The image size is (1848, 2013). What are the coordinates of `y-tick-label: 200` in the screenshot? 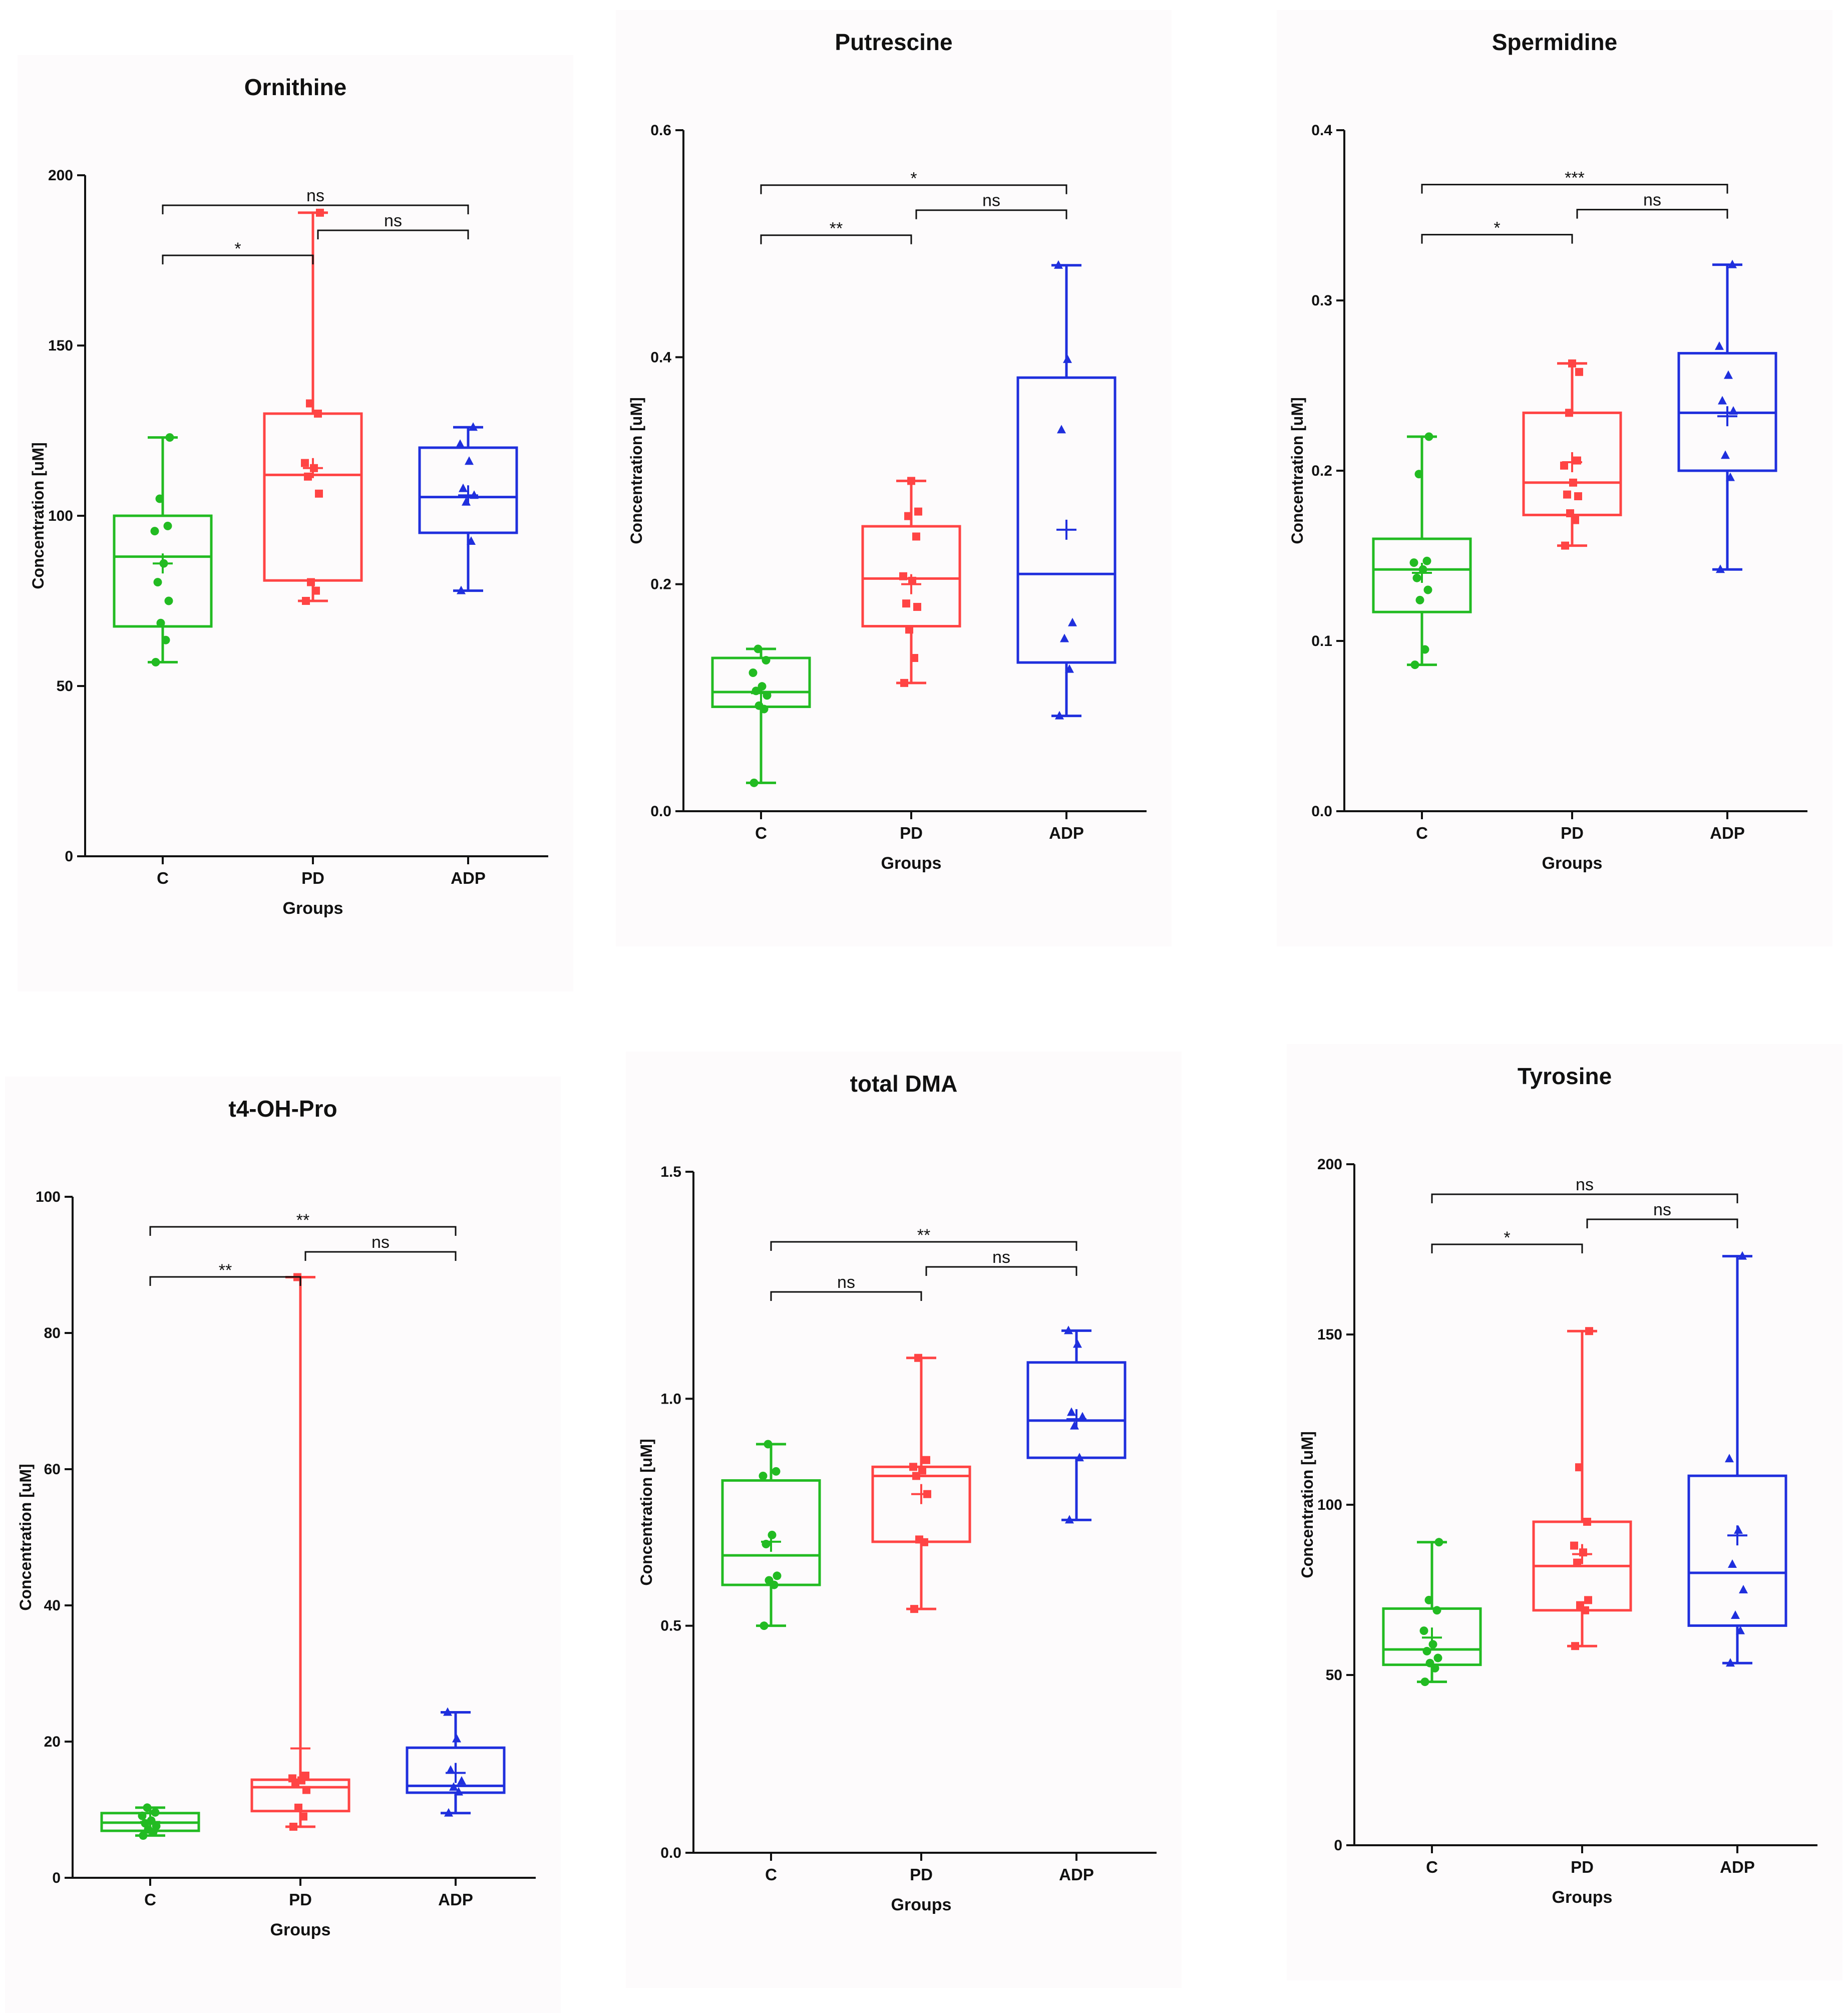 It's located at (1329, 1165).